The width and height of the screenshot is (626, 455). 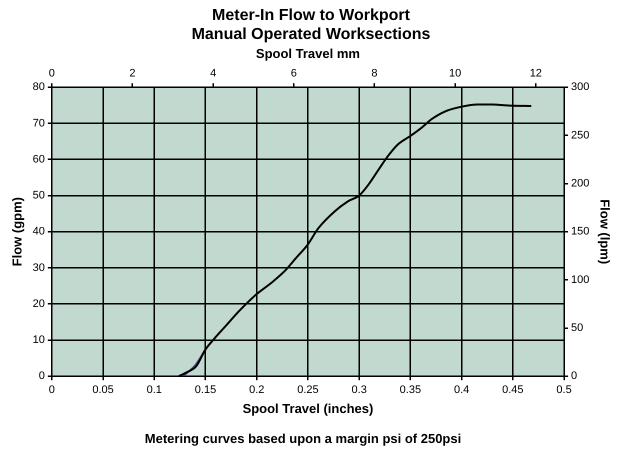 I want to click on text: Metering curves based upon a margin psi of 250psi, so click(x=303, y=438).